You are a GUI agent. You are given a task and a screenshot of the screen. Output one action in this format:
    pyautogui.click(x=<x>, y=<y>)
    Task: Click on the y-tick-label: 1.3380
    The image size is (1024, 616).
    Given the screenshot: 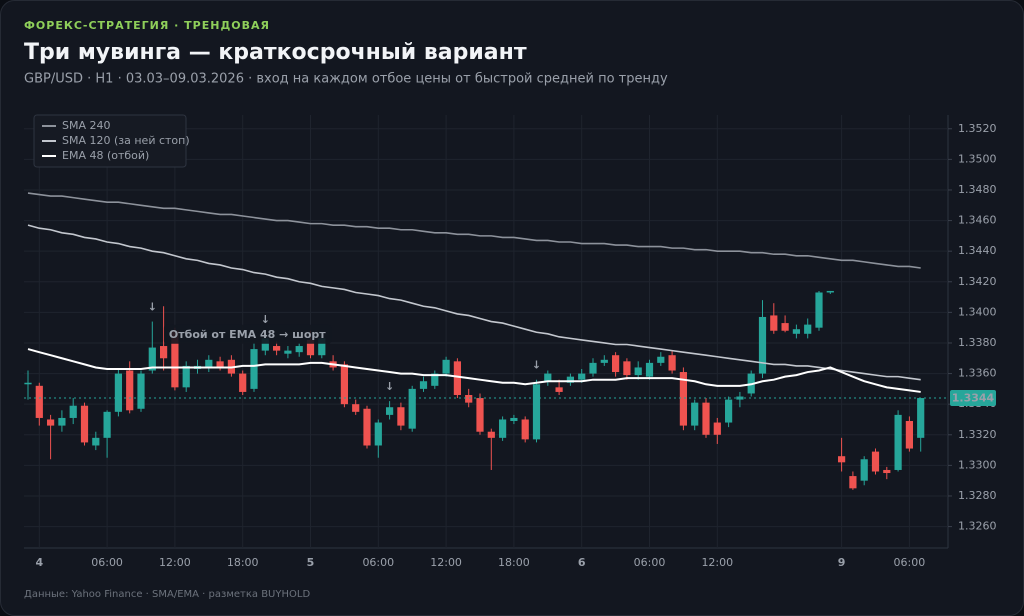 What is the action you would take?
    pyautogui.click(x=977, y=342)
    